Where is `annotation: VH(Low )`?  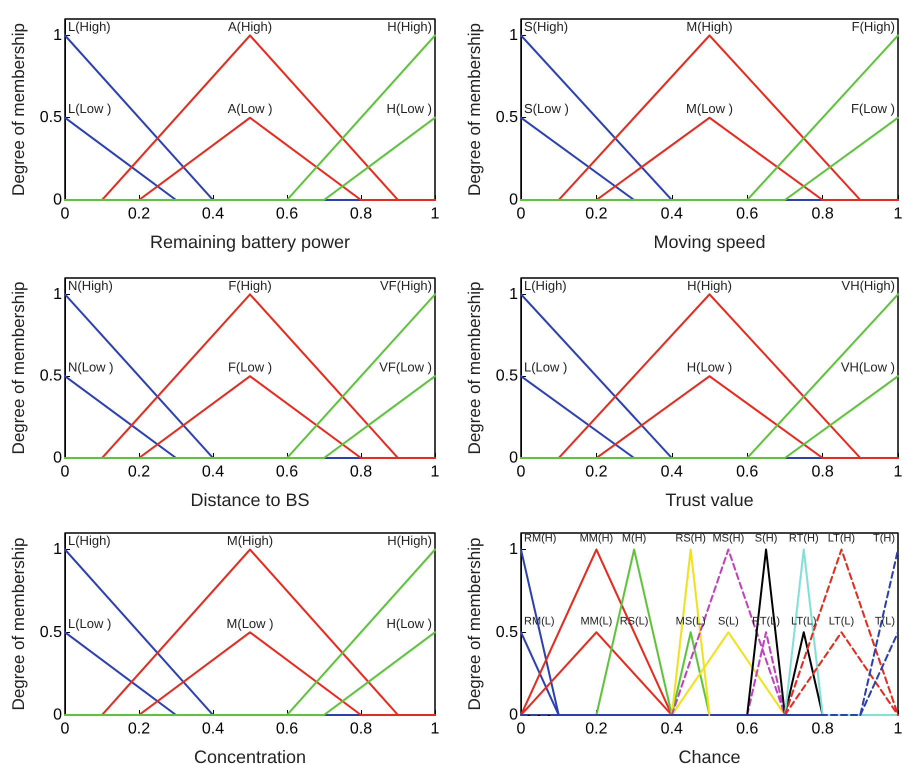
annotation: VH(Low ) is located at coordinates (867, 367).